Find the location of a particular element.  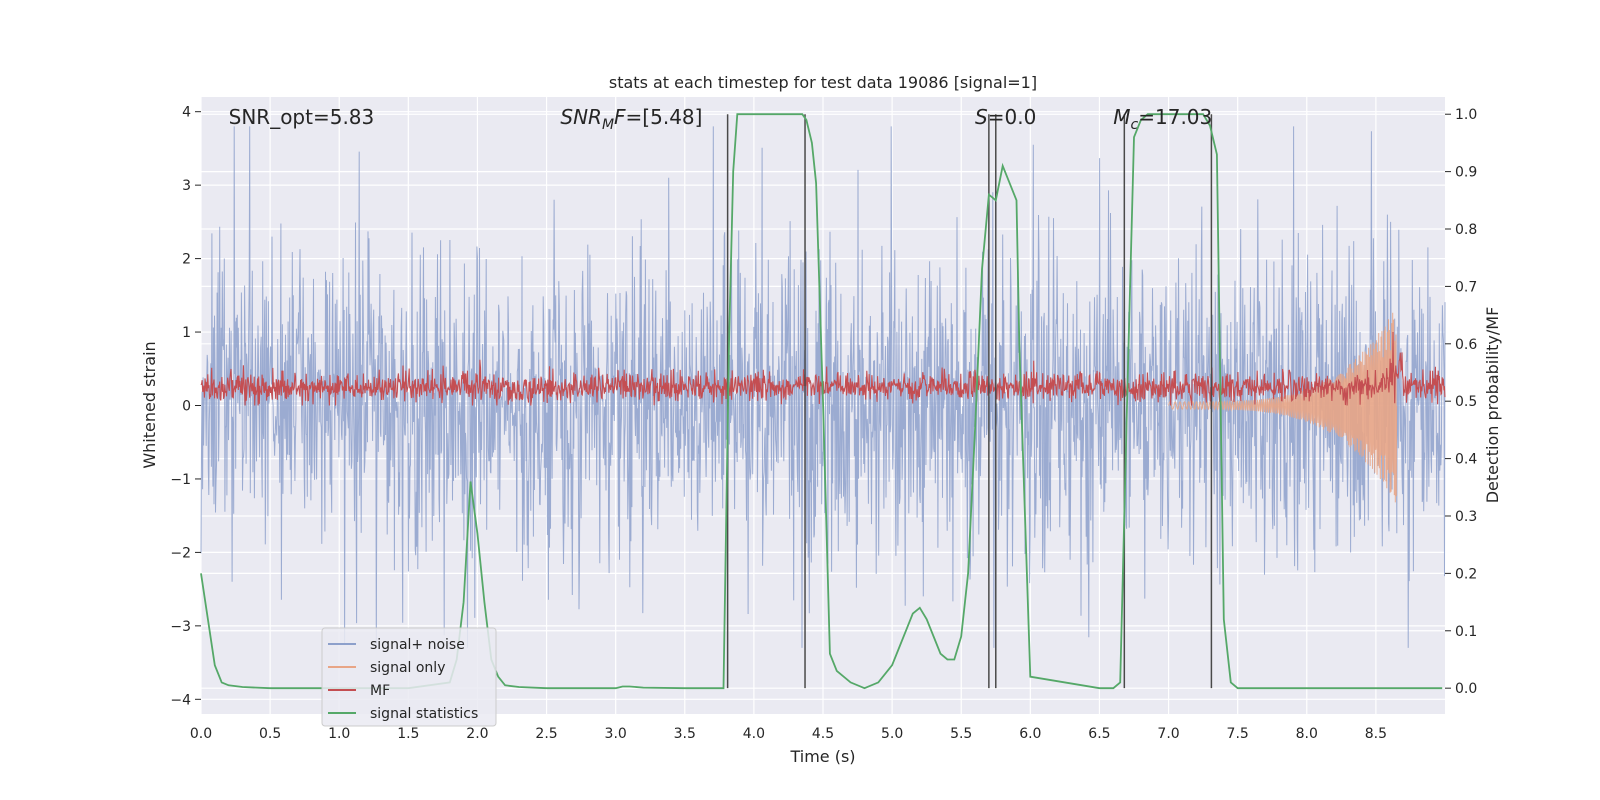

x-tick-label: 1.0 is located at coordinates (339, 734).